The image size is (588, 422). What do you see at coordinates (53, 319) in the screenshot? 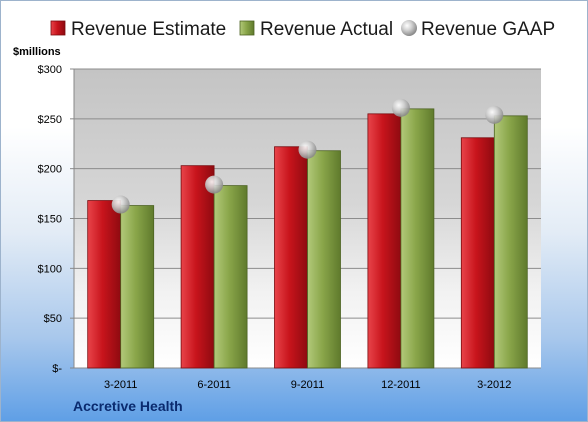
I see `y-tick-label: $50` at bounding box center [53, 319].